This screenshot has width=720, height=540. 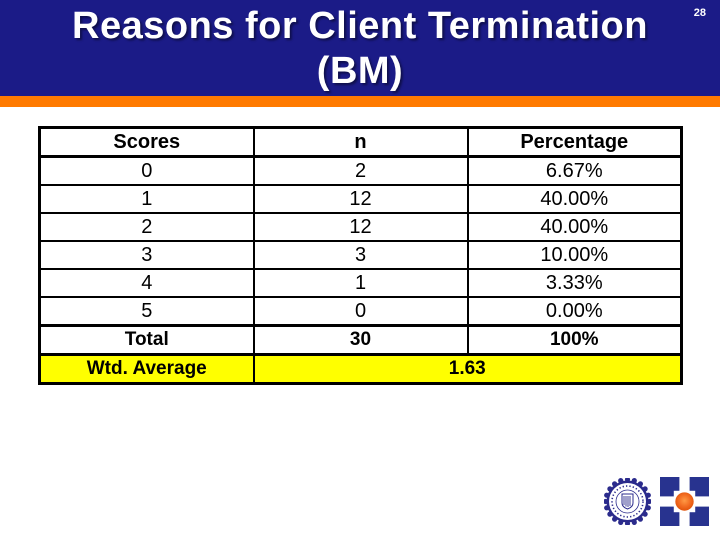 I want to click on cell-score: 5, so click(x=146, y=311).